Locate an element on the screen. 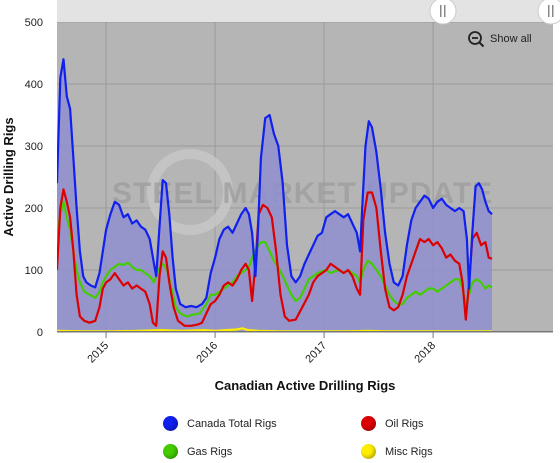 This screenshot has width=560, height=463. y-tick-label: 400 is located at coordinates (34, 85).